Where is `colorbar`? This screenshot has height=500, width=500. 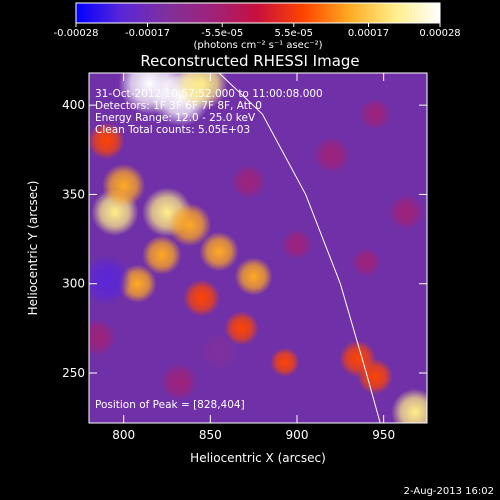
colorbar is located at coordinates (258, 13).